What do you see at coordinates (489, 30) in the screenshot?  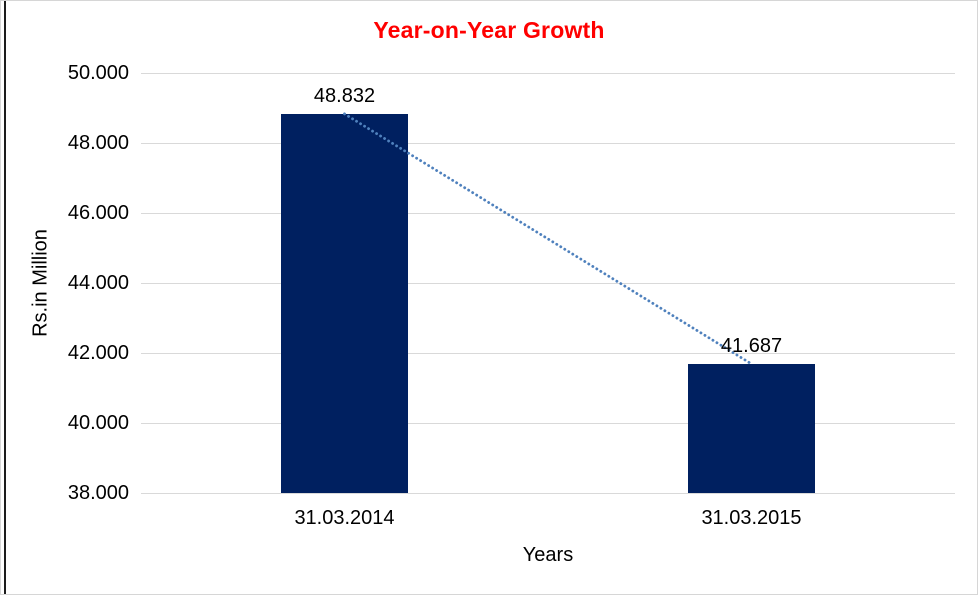 I see `chart-title: Year-on-Year Growth` at bounding box center [489, 30].